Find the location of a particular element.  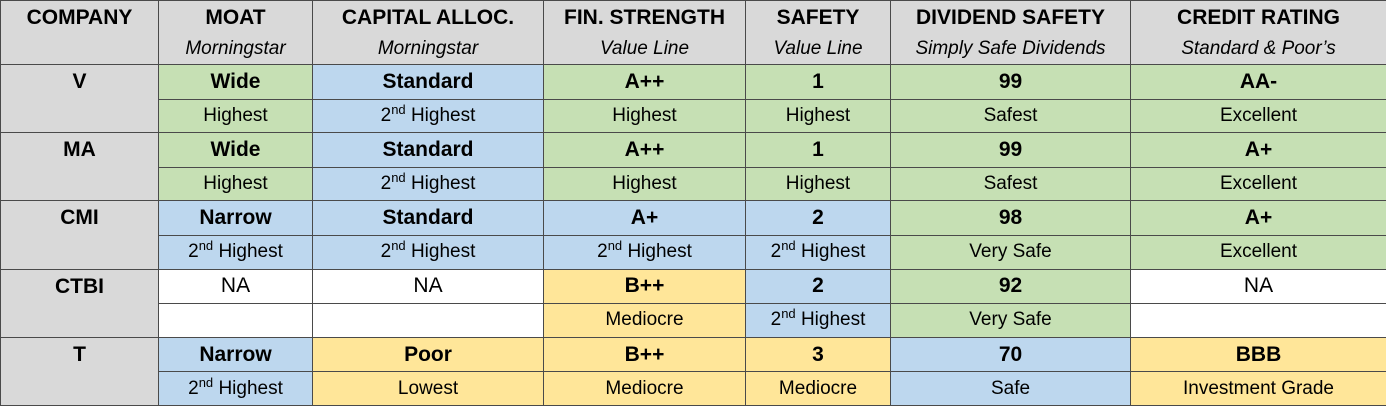

company-cell: CMI is located at coordinates (79, 218).